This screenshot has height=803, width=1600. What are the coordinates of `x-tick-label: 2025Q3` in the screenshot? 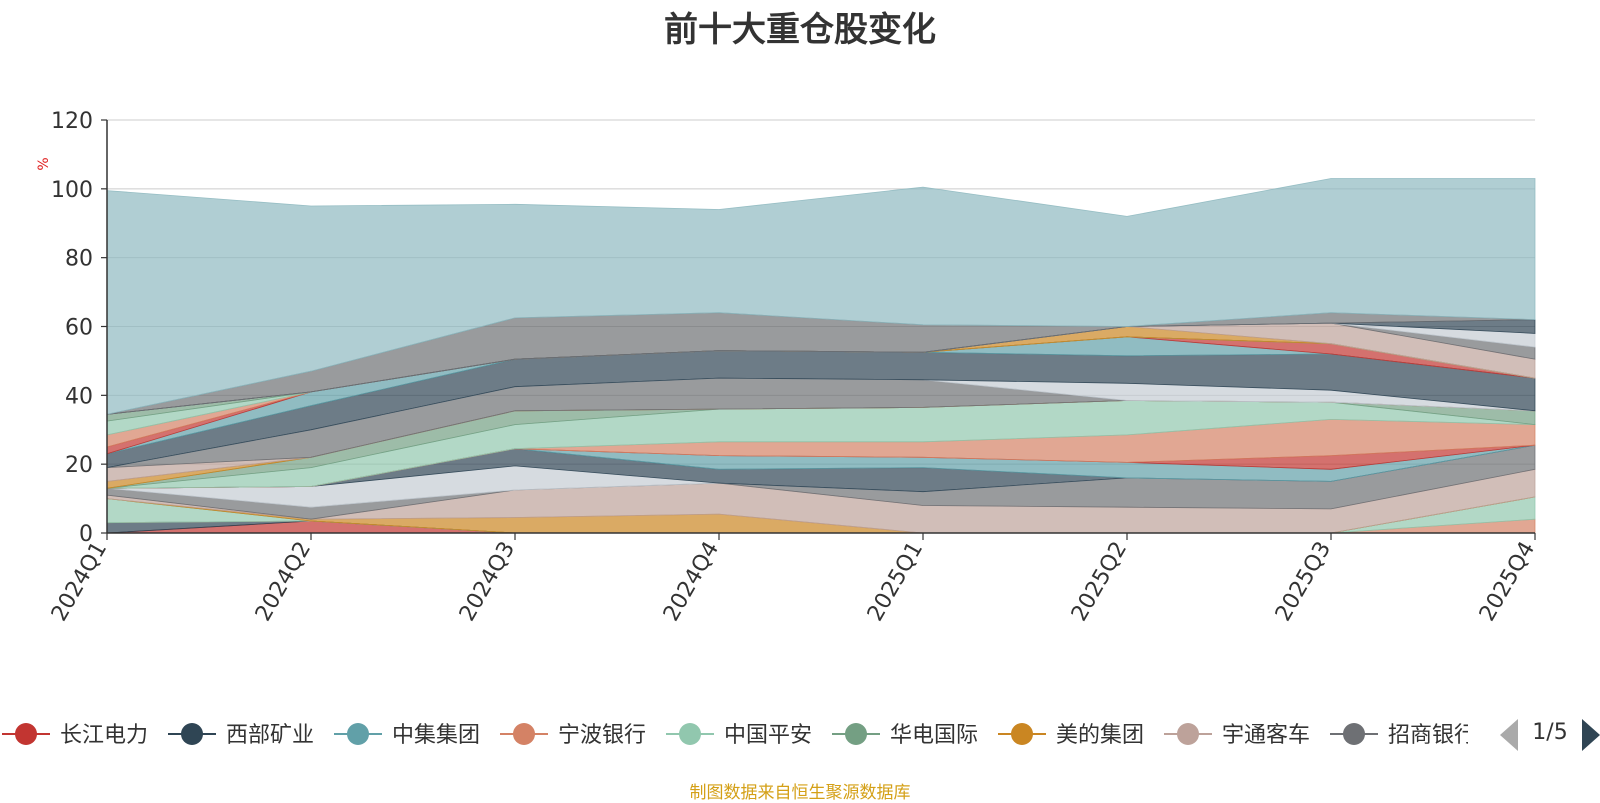 It's located at (1303, 582).